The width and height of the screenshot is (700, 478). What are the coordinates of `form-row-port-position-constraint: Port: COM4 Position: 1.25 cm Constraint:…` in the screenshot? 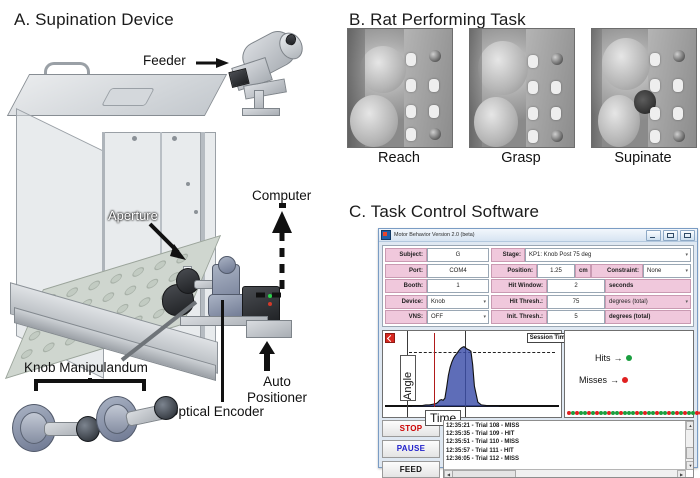 It's located at (538, 270).